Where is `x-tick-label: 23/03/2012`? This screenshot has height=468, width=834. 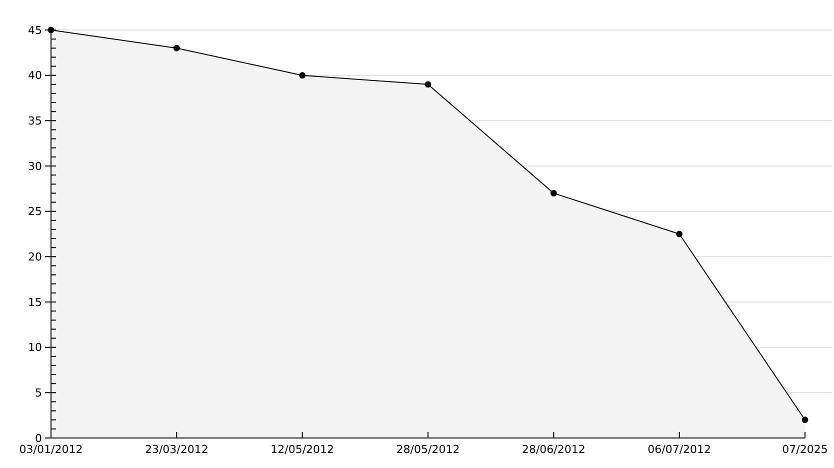 x-tick-label: 23/03/2012 is located at coordinates (176, 449).